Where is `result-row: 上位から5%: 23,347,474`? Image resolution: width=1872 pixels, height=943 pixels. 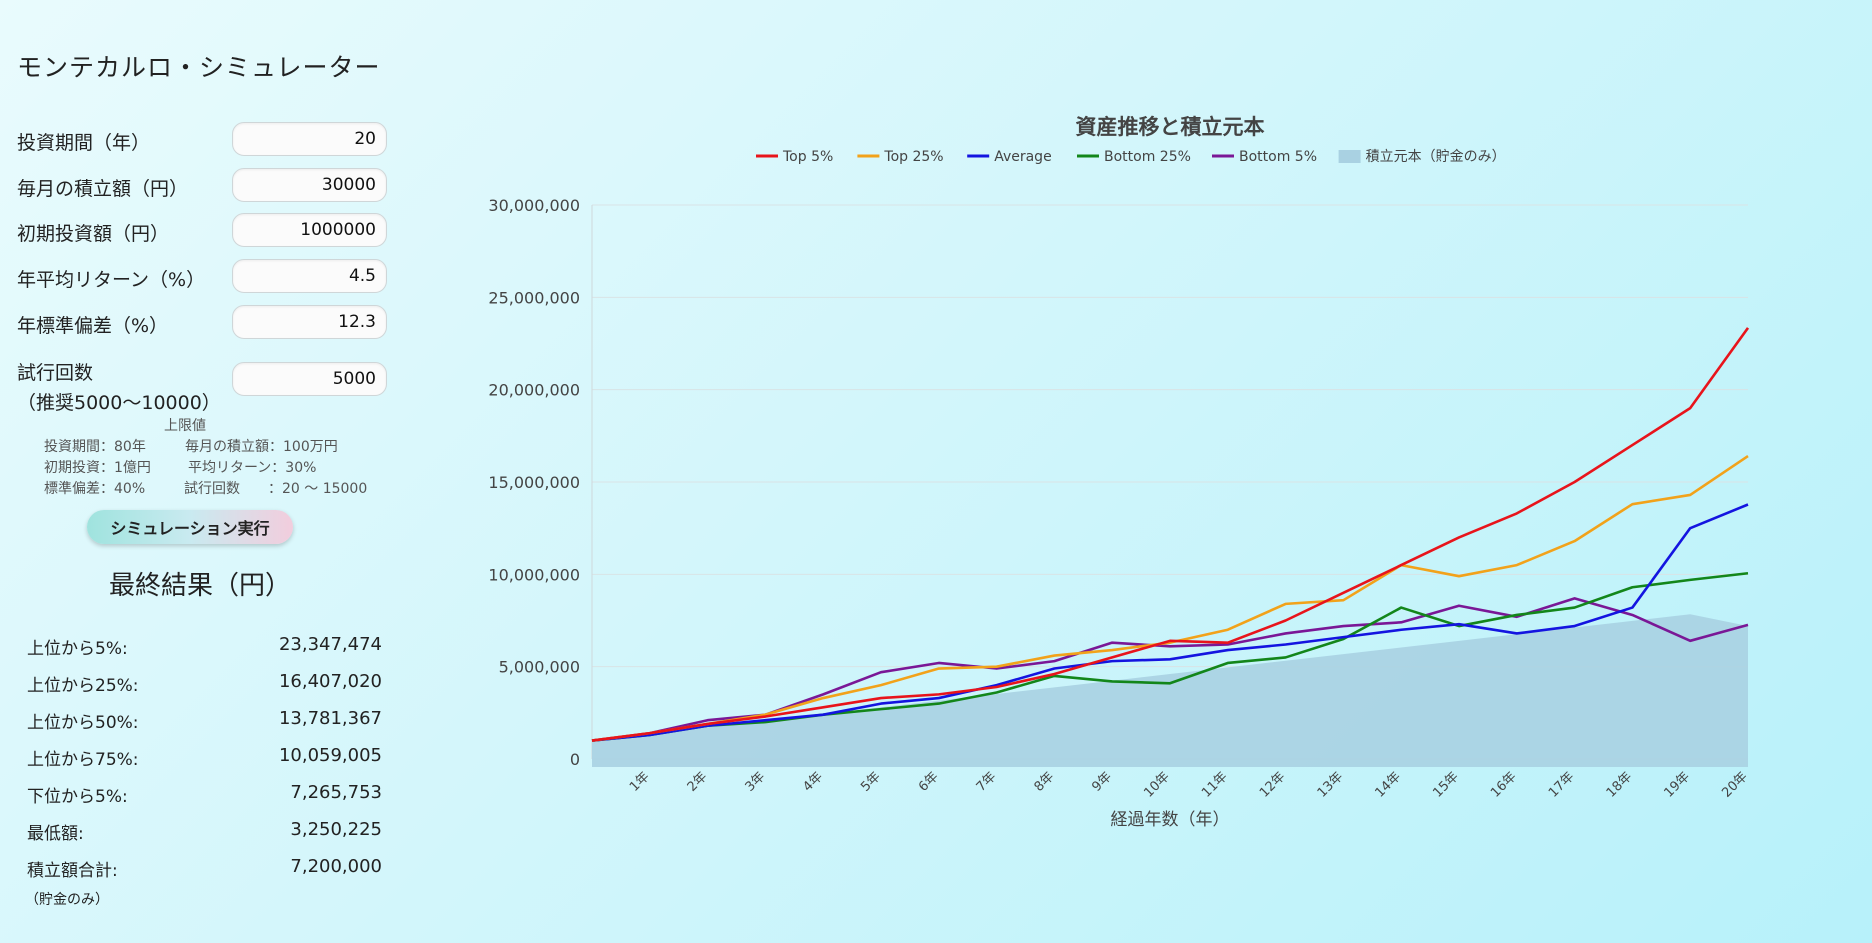
result-row: 上位から5%: 23,347,474 is located at coordinates (204, 646).